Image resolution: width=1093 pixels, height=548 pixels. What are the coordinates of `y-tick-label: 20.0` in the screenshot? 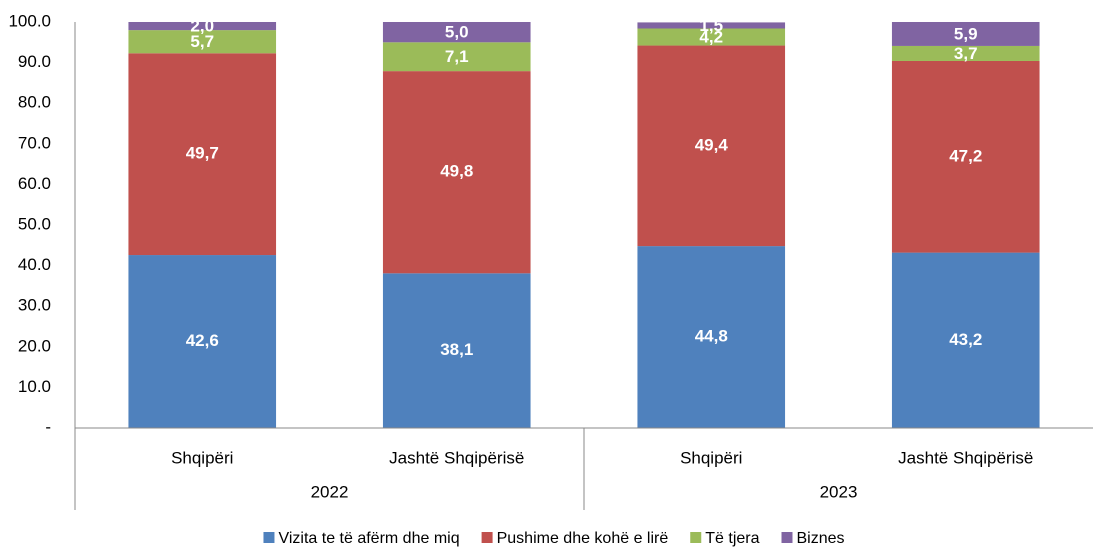 It's located at (34, 345).